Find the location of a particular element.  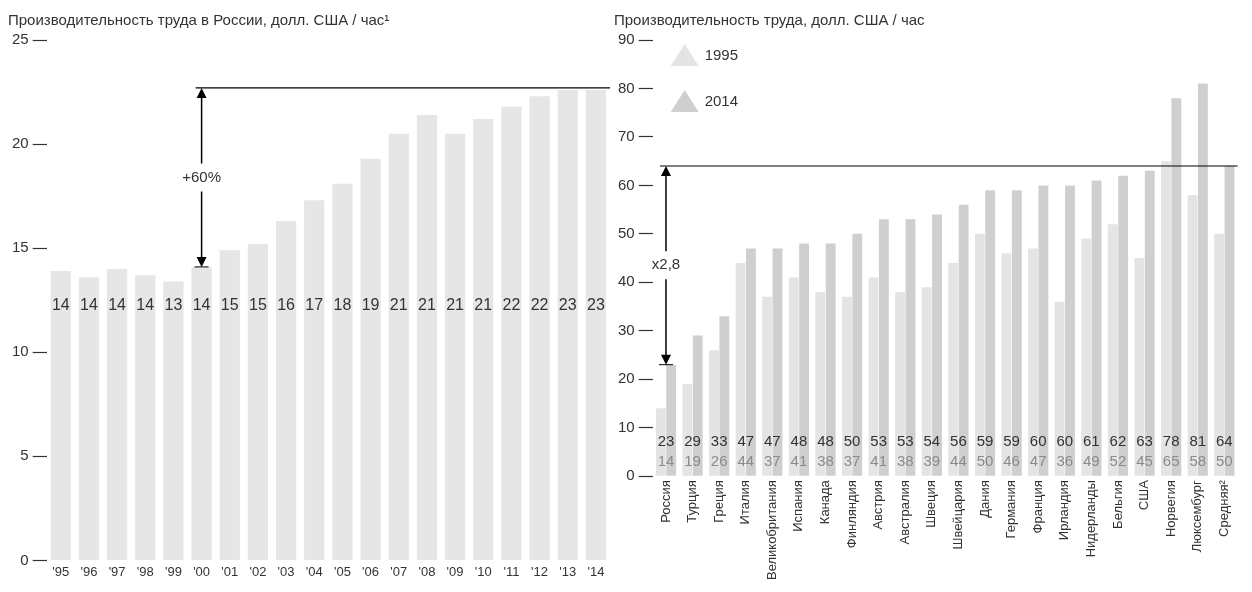

data-label: 54 is located at coordinates (932, 441).